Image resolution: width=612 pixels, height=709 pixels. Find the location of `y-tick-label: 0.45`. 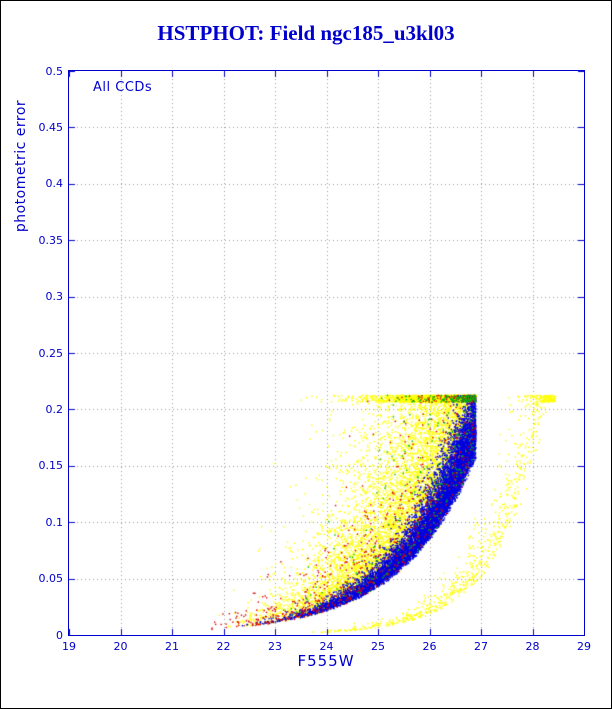

y-tick-label: 0.45 is located at coordinates (51, 127).